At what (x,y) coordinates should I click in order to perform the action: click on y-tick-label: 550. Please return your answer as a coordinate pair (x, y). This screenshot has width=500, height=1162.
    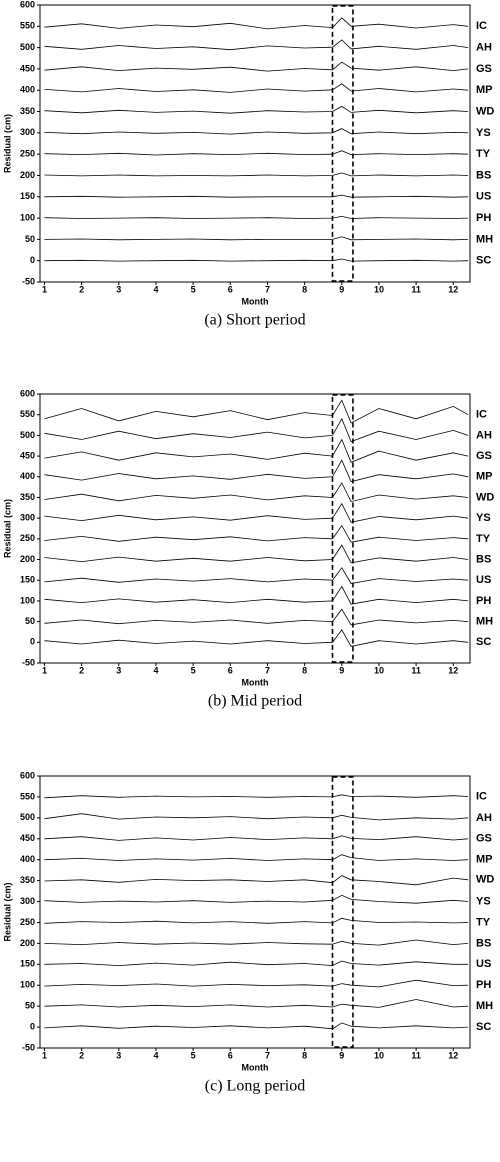
    Looking at the image, I should click on (27, 26).